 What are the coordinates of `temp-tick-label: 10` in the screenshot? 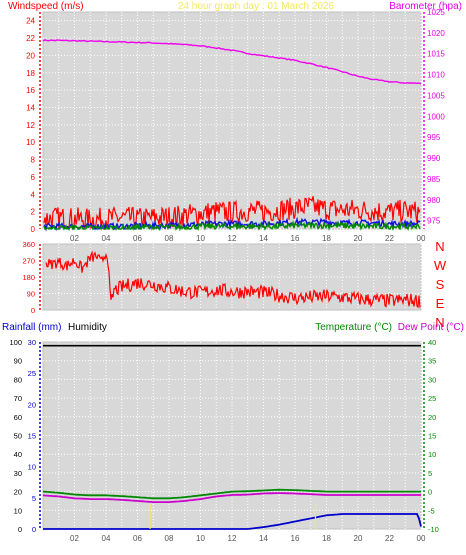 It's located at (432, 454).